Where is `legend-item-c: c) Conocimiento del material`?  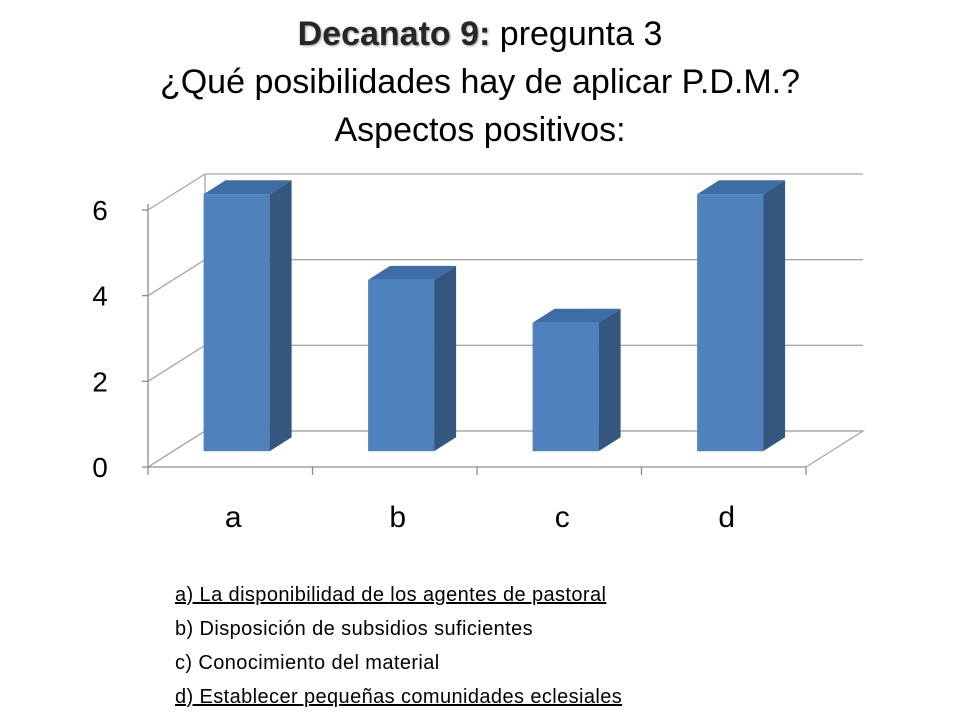 legend-item-c: c) Conocimiento del material is located at coordinates (307, 663).